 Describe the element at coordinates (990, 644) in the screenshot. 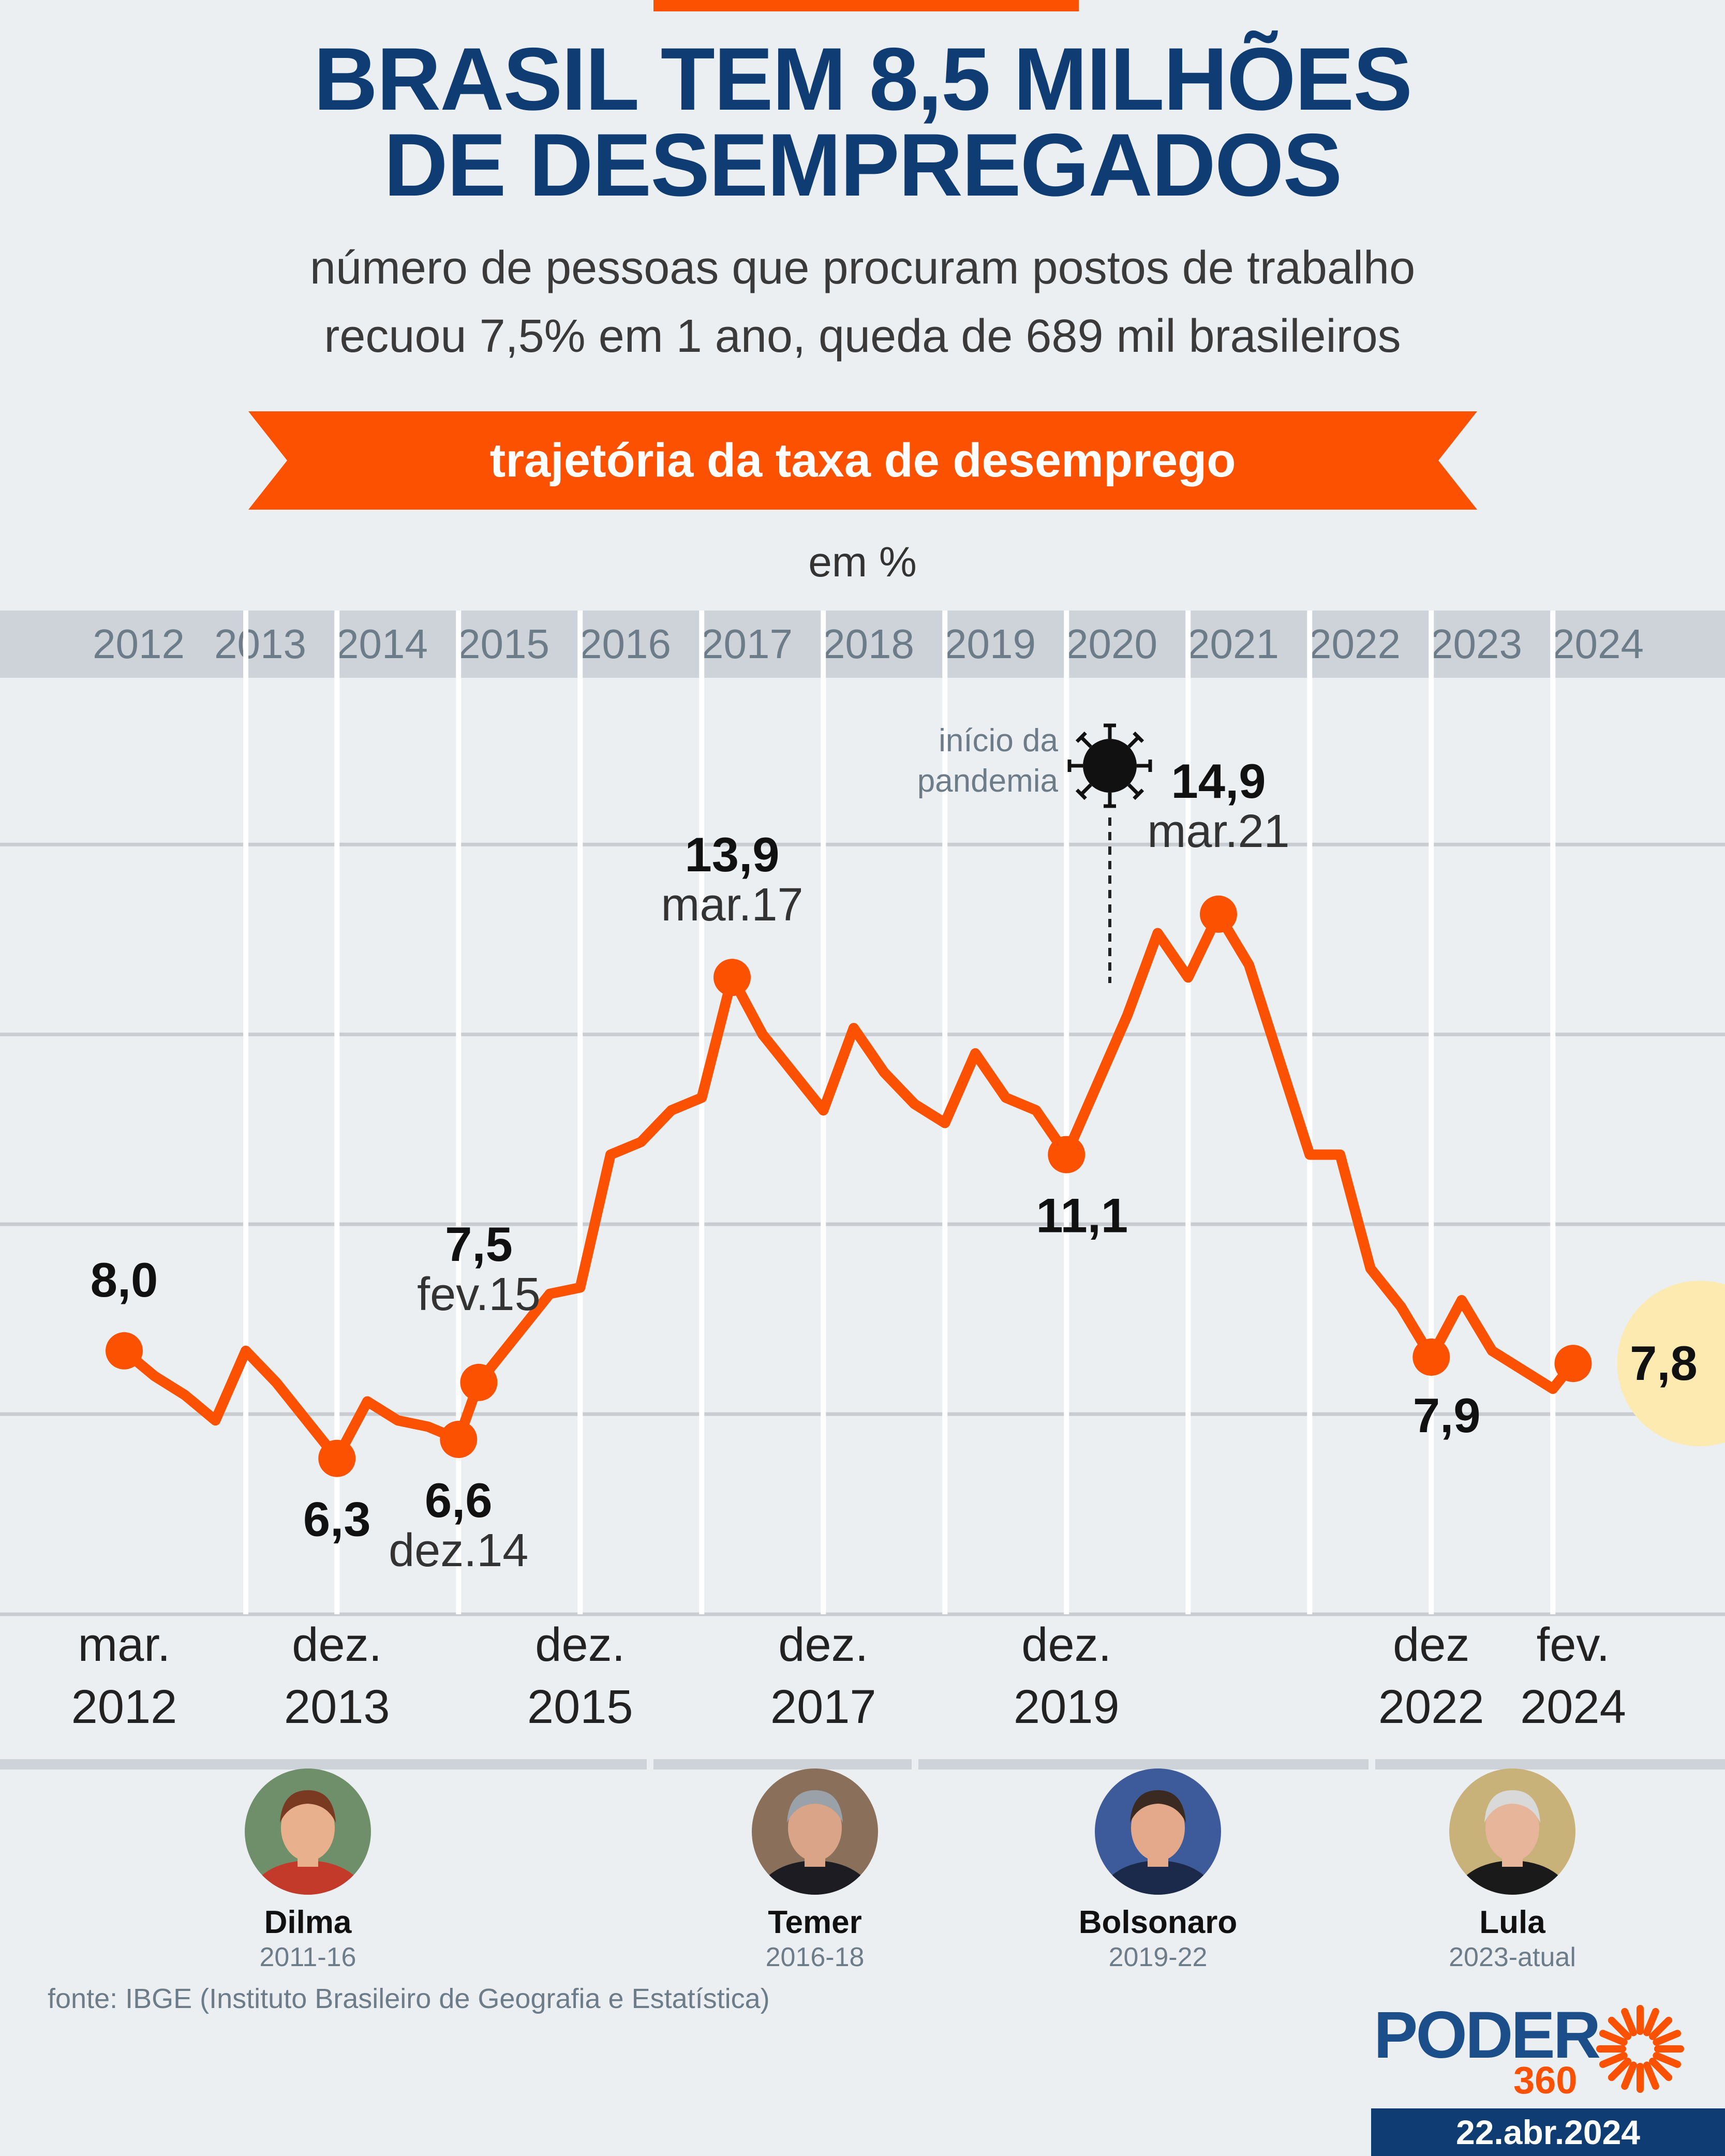

I see `year-label: 2019` at that location.